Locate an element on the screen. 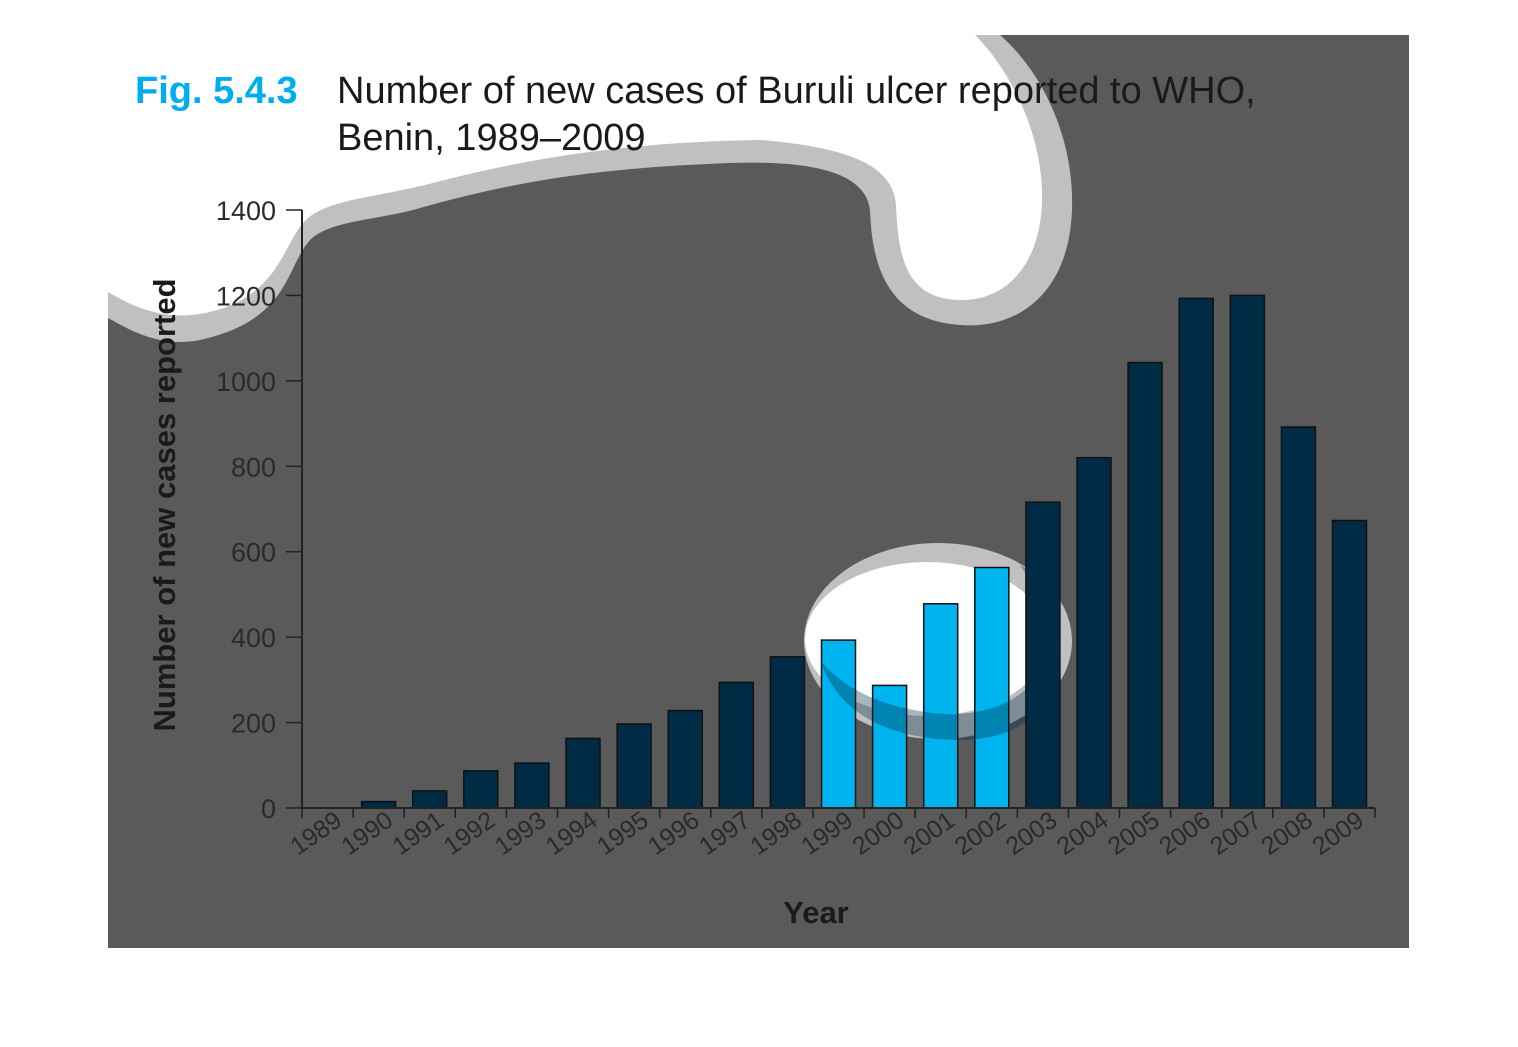 This screenshot has height=1047, width=1518. y-tick-label-1200: 1200 is located at coordinates (246, 296).